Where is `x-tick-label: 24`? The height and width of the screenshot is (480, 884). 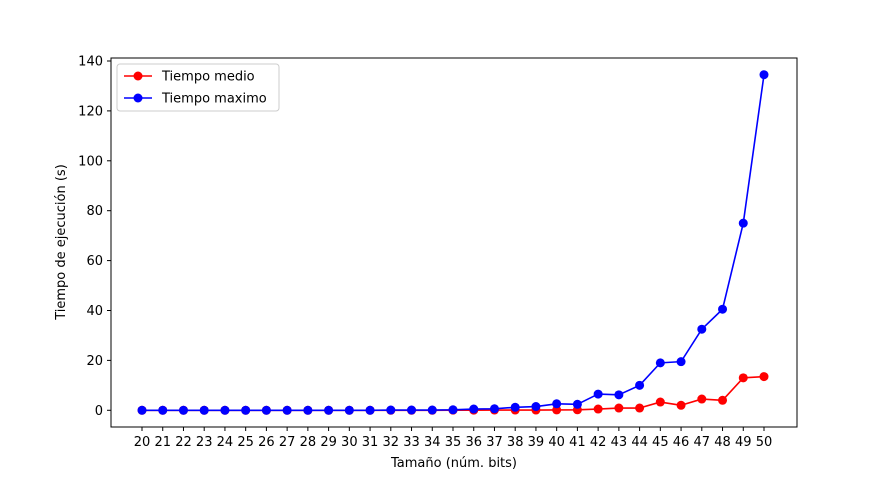 x-tick-label: 24 is located at coordinates (225, 442).